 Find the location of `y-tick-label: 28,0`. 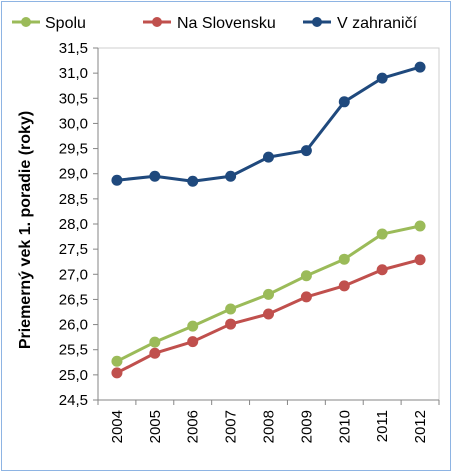

y-tick-label: 28,0 is located at coordinates (73, 224).